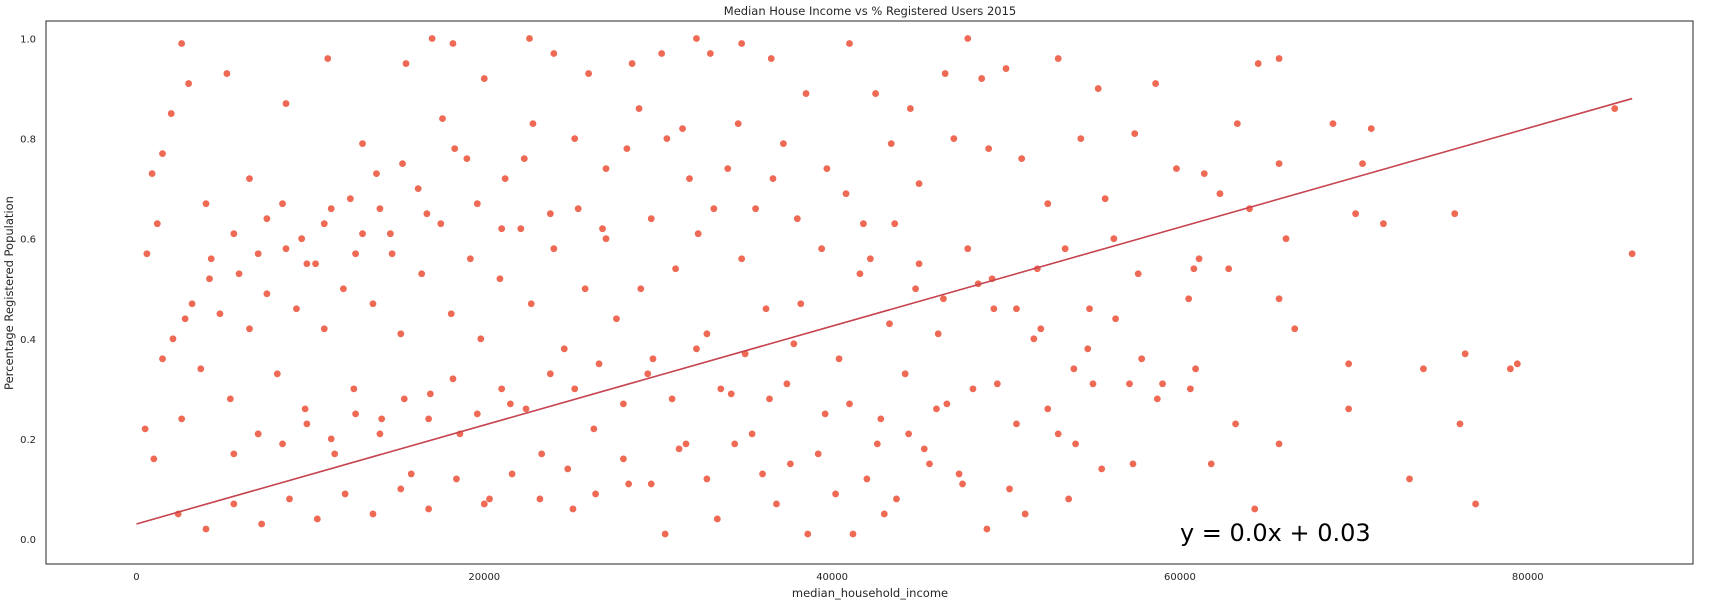  What do you see at coordinates (1275, 533) in the screenshot?
I see `regression-equation: y = 0.0x + 0.03` at bounding box center [1275, 533].